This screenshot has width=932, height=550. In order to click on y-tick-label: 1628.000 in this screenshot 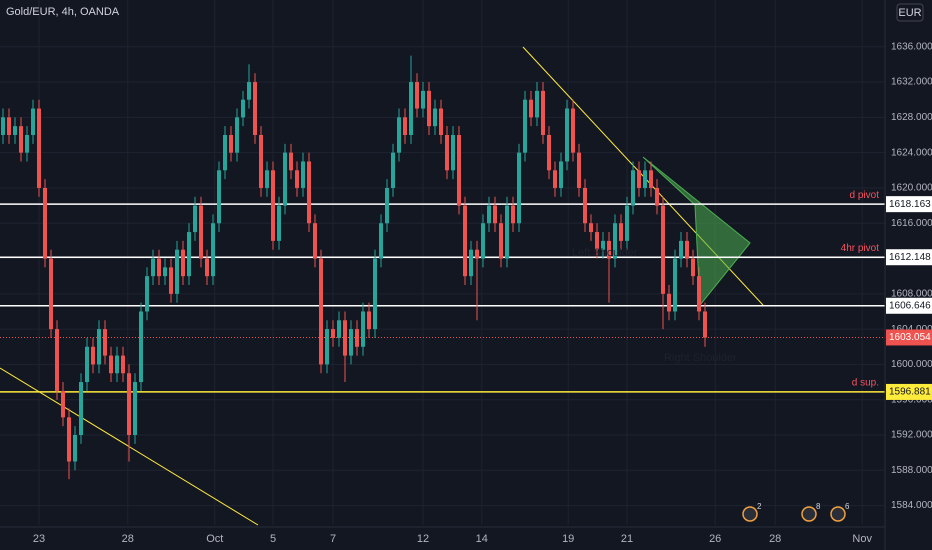, I will do `click(911, 117)`.